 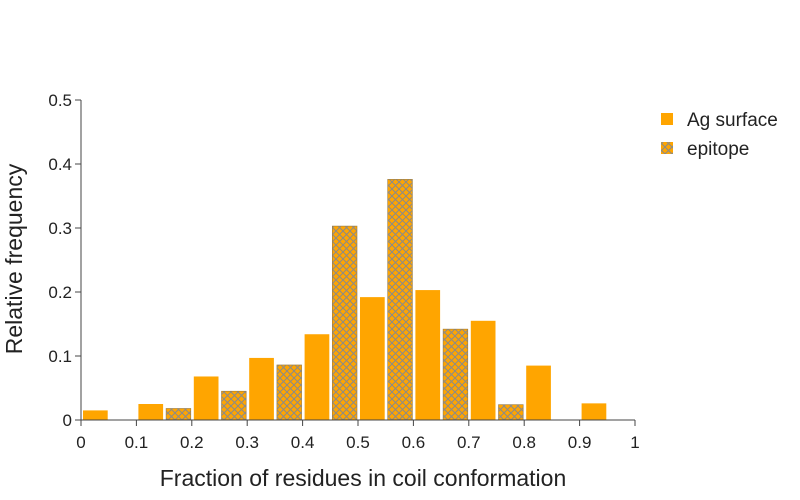 What do you see at coordinates (358, 442) in the screenshot?
I see `x-tick-label: 0.5` at bounding box center [358, 442].